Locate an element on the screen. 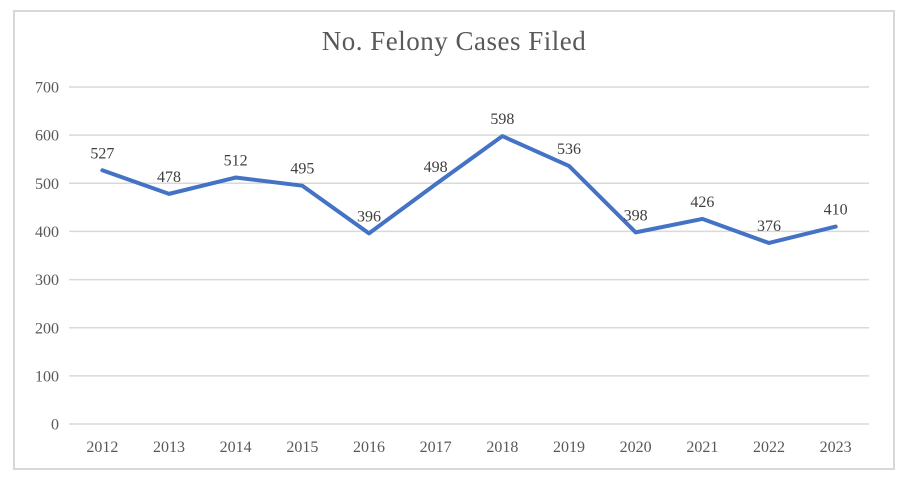 The width and height of the screenshot is (910, 482). y-tick-label: 0 is located at coordinates (55, 425).